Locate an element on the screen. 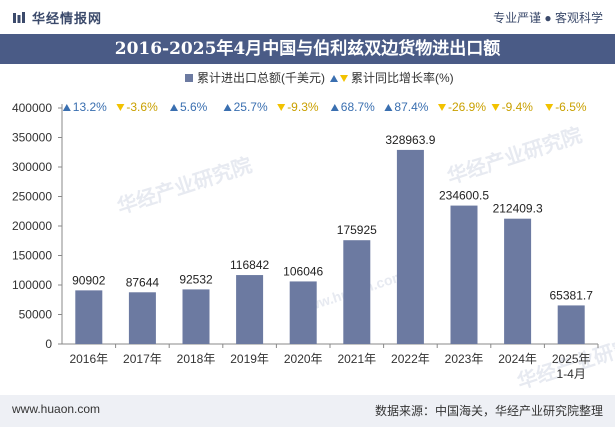 The height and width of the screenshot is (427, 615). legend-down-triangle-icon is located at coordinates (344, 78).